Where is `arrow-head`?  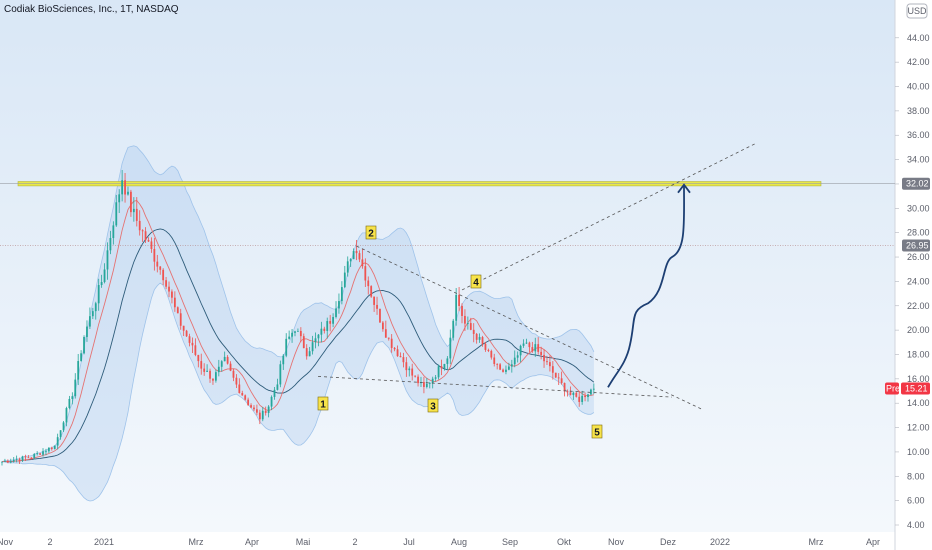 arrow-head is located at coordinates (684, 188).